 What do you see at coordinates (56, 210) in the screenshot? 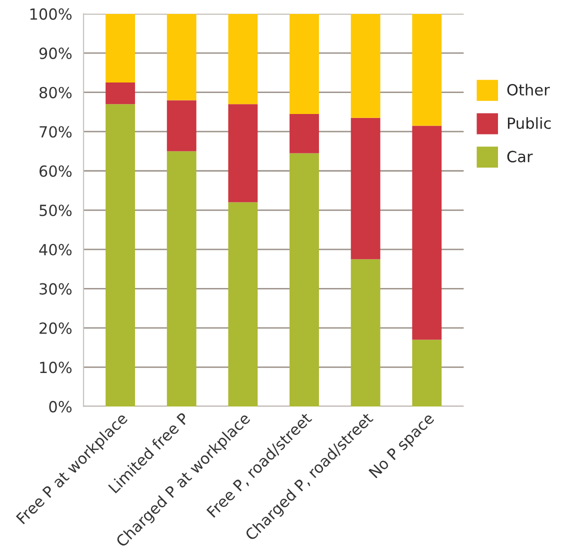
I see `y-tick-label: 50%` at bounding box center [56, 210].